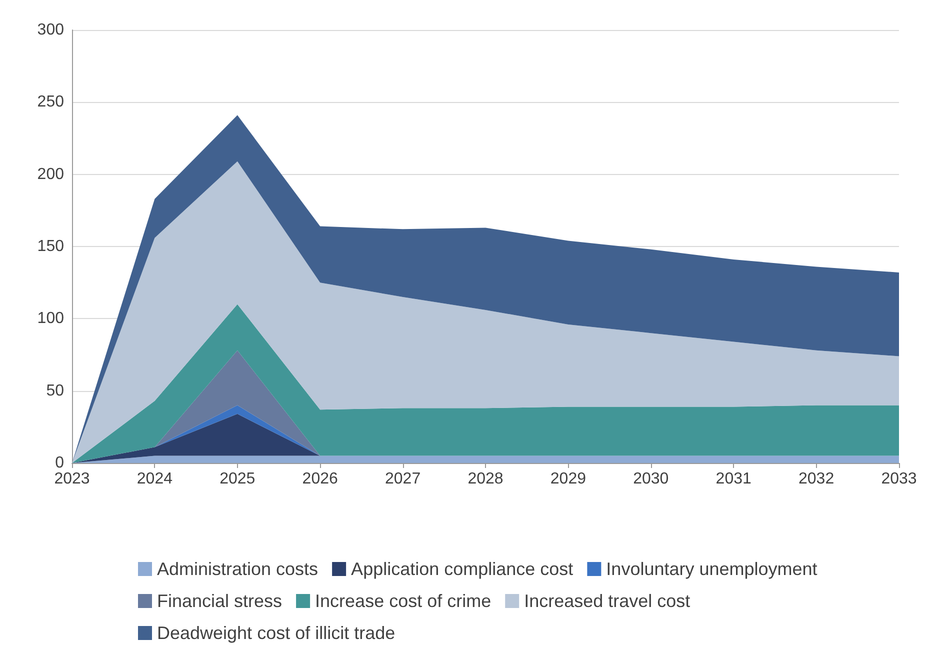  Describe the element at coordinates (50, 30) in the screenshot. I see `y-tick-label: 300` at that location.